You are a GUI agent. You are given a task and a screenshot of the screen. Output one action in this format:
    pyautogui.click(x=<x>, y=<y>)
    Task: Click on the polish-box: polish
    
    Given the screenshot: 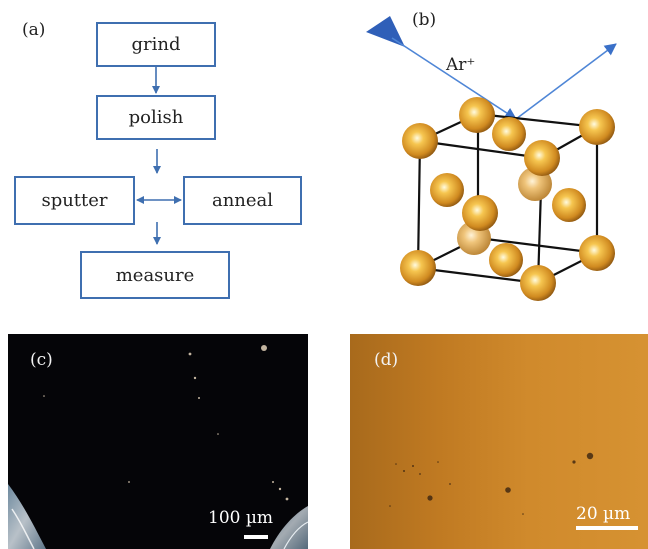 What is the action you would take?
    pyautogui.click(x=156, y=117)
    